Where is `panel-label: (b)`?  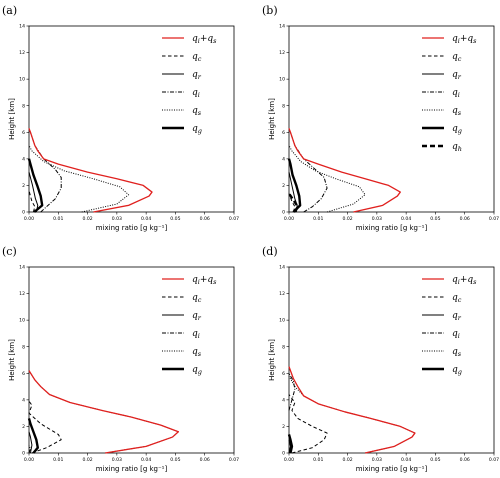
panel-label: (b) is located at coordinates (270, 10).